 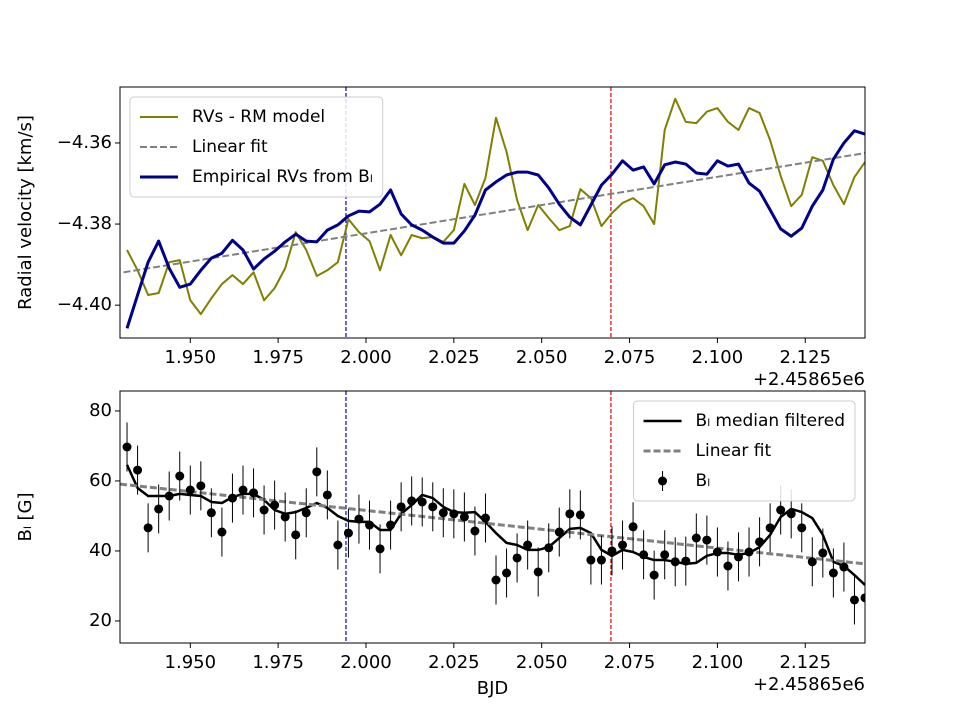 What do you see at coordinates (718, 662) in the screenshot?
I see `x-tick-label: 2.100` at bounding box center [718, 662].